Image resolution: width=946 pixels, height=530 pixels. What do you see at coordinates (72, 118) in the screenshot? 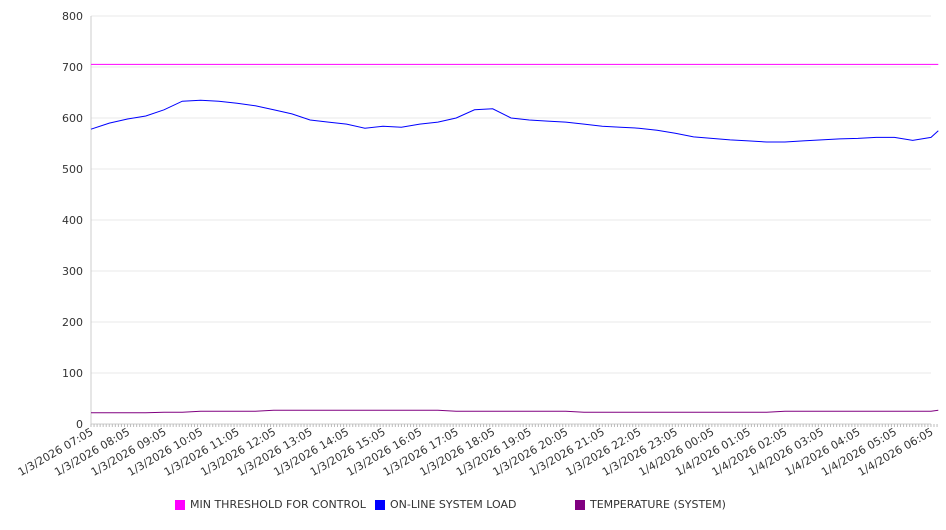
I see `y-tick-label: 600` at bounding box center [72, 118].